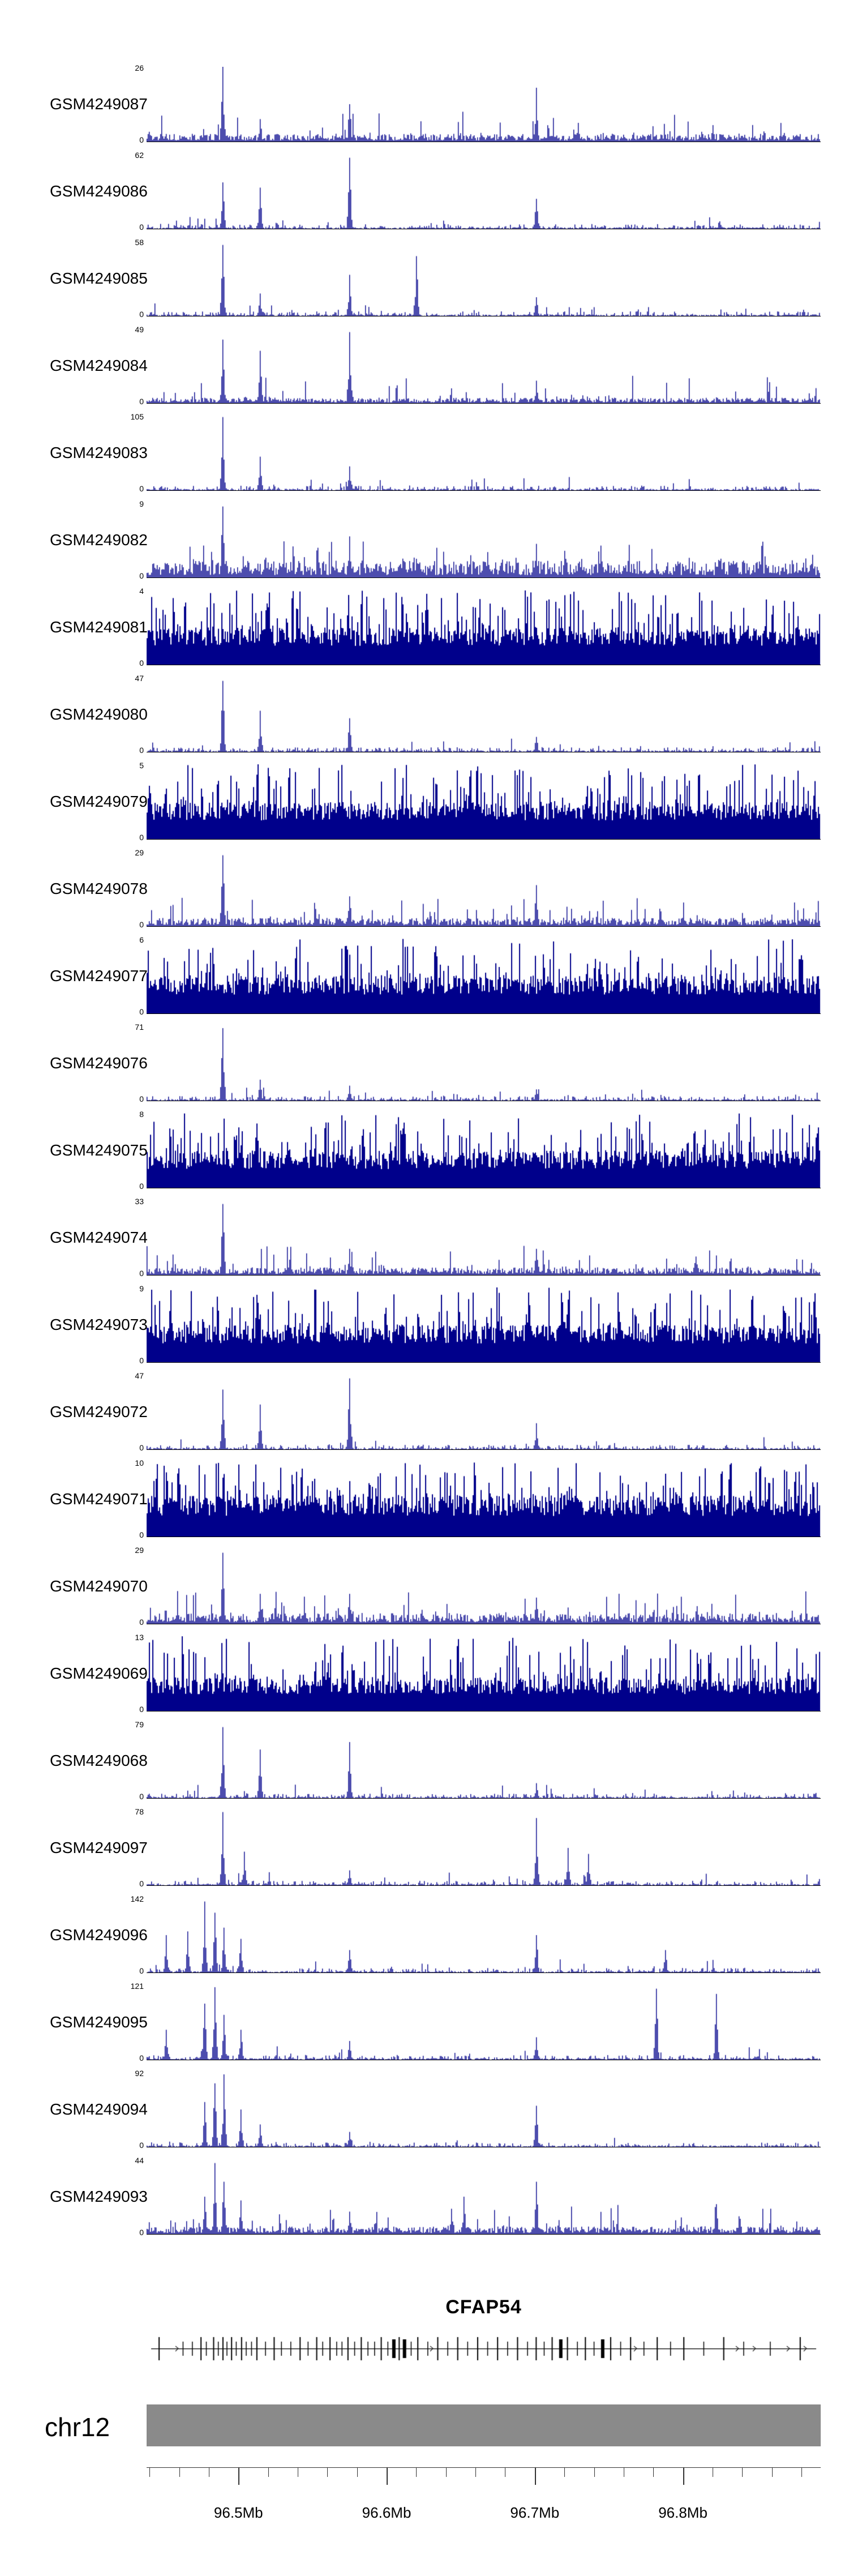 The width and height of the screenshot is (849, 2576). Describe the element at coordinates (238, 2512) in the screenshot. I see `ruler-coordinate-label: 96.5Mb` at that location.